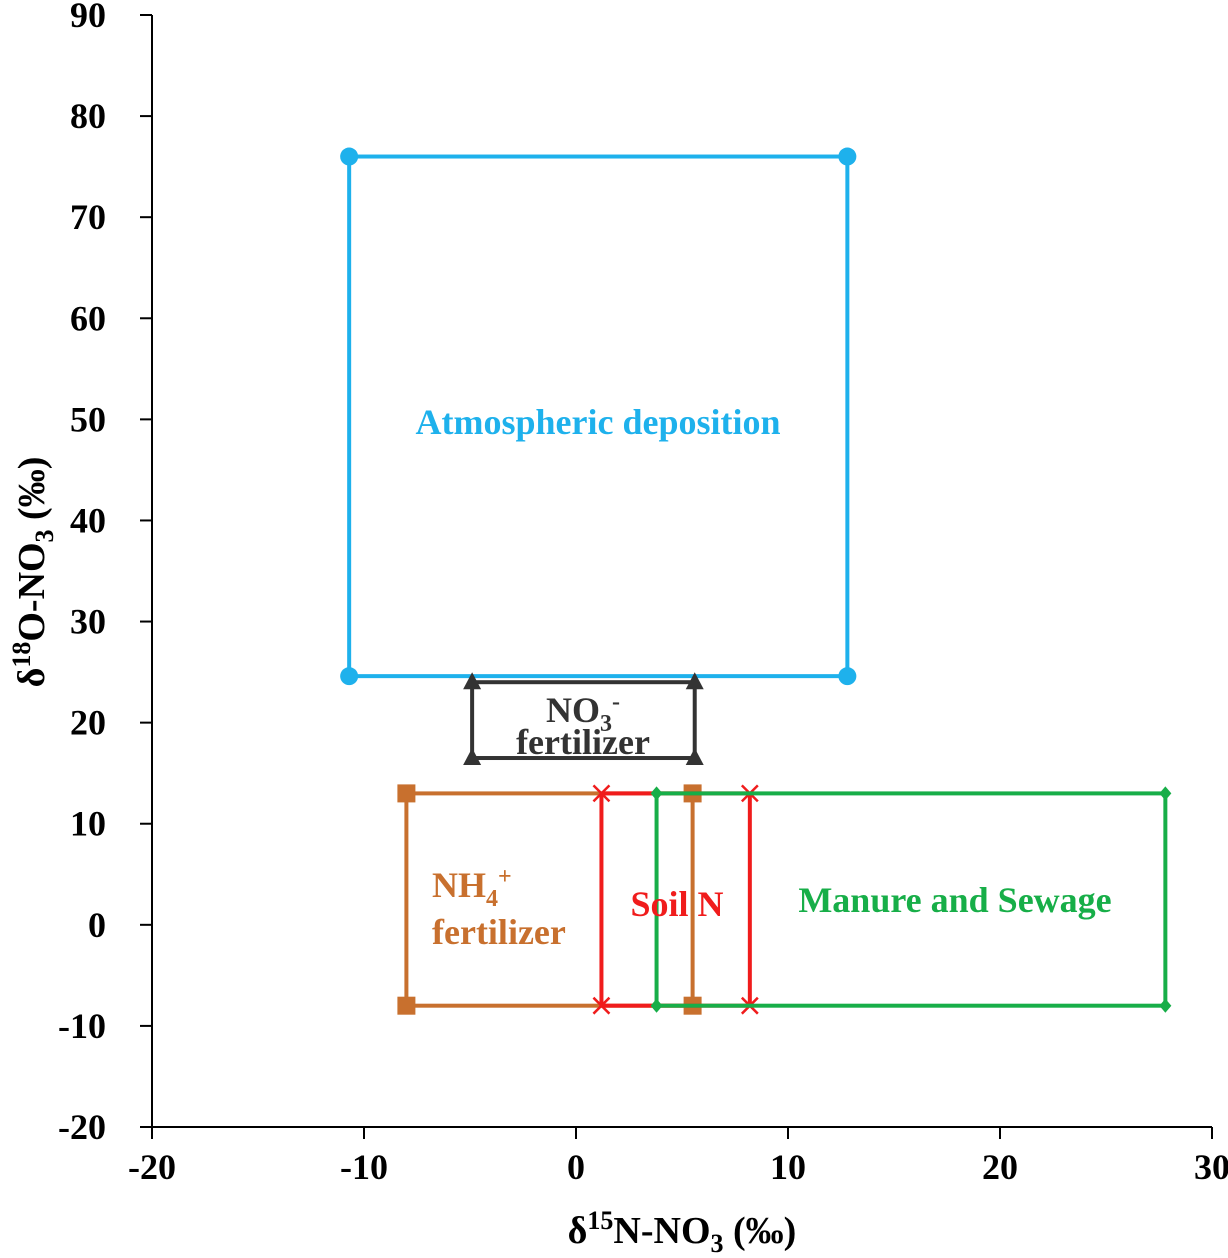 The height and width of the screenshot is (1258, 1228). Describe the element at coordinates (82, 1026) in the screenshot. I see `y-tick-label: -10` at that location.